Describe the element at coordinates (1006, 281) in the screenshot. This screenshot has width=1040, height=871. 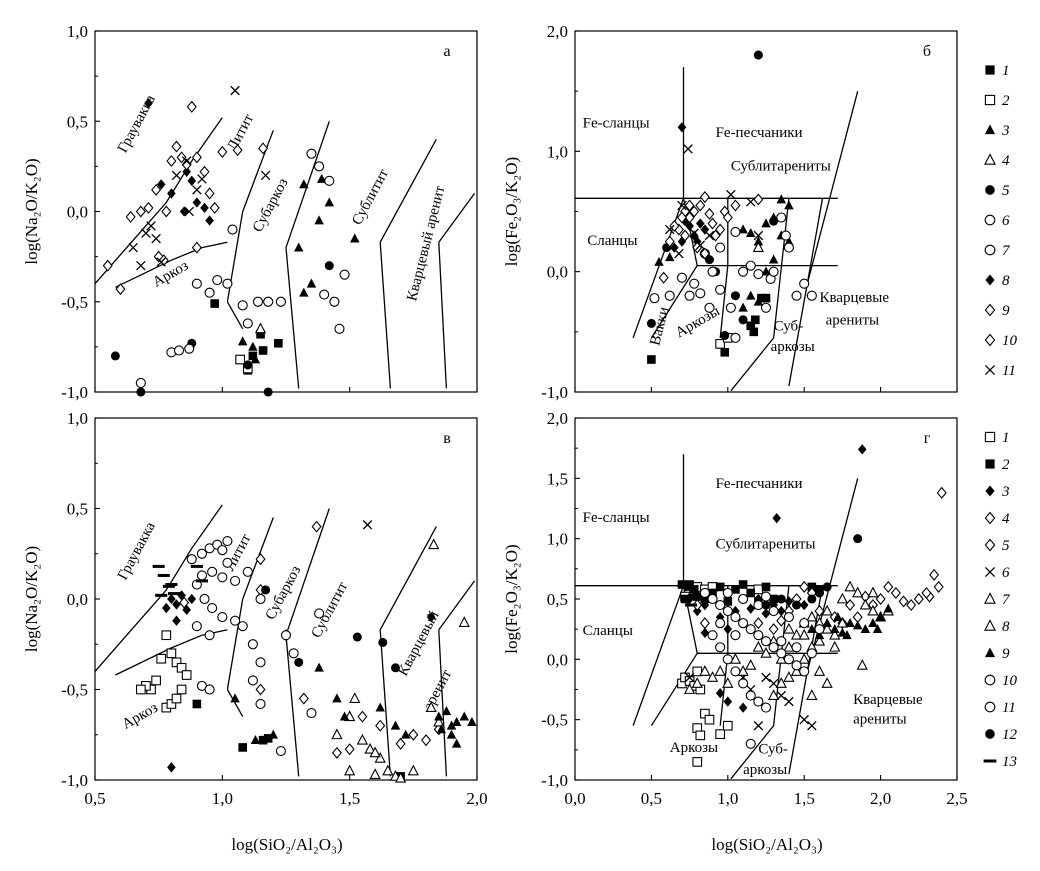
I see `legend-number: 8` at that location.